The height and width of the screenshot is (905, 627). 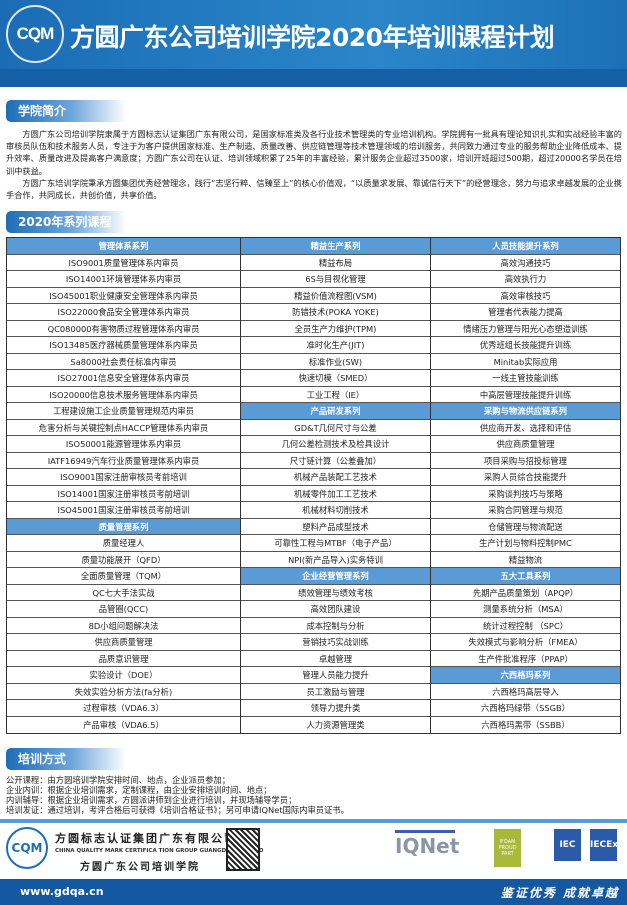 I want to click on course-cell: QC080000有害物质过程管理体系内审员, so click(x=123, y=329).